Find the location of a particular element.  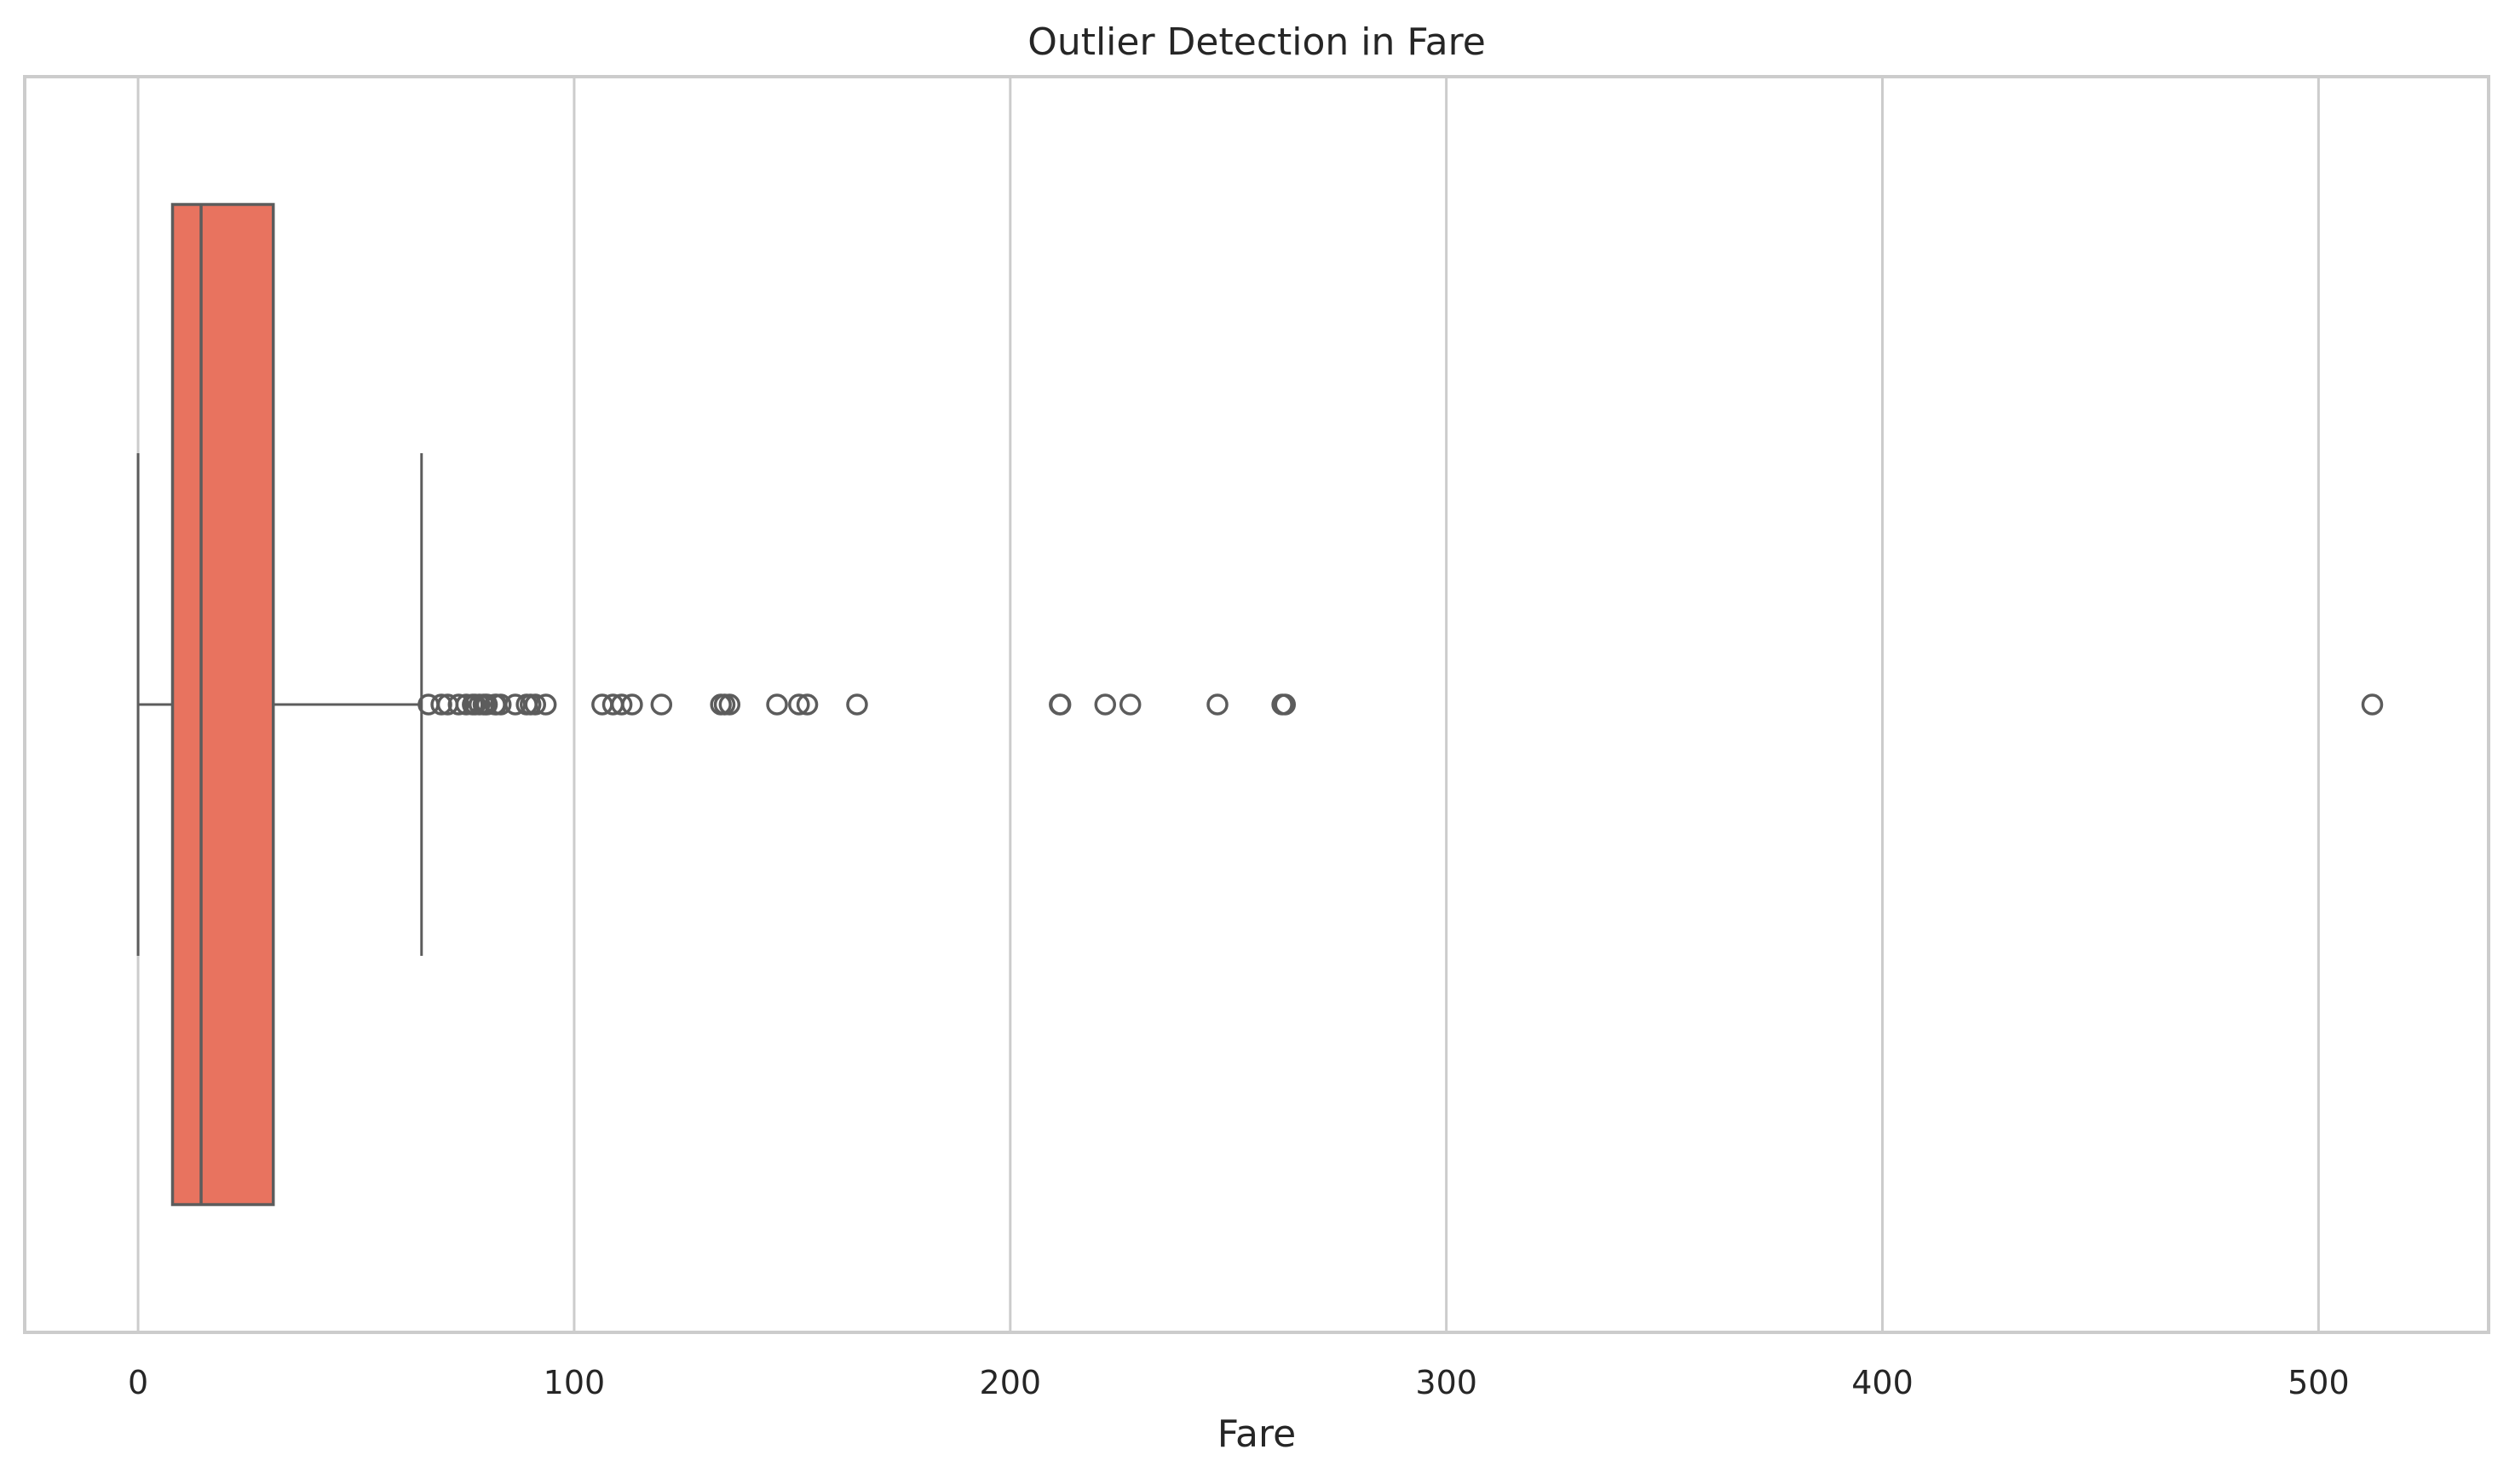

x-tick-label: 500 is located at coordinates (2319, 1382).